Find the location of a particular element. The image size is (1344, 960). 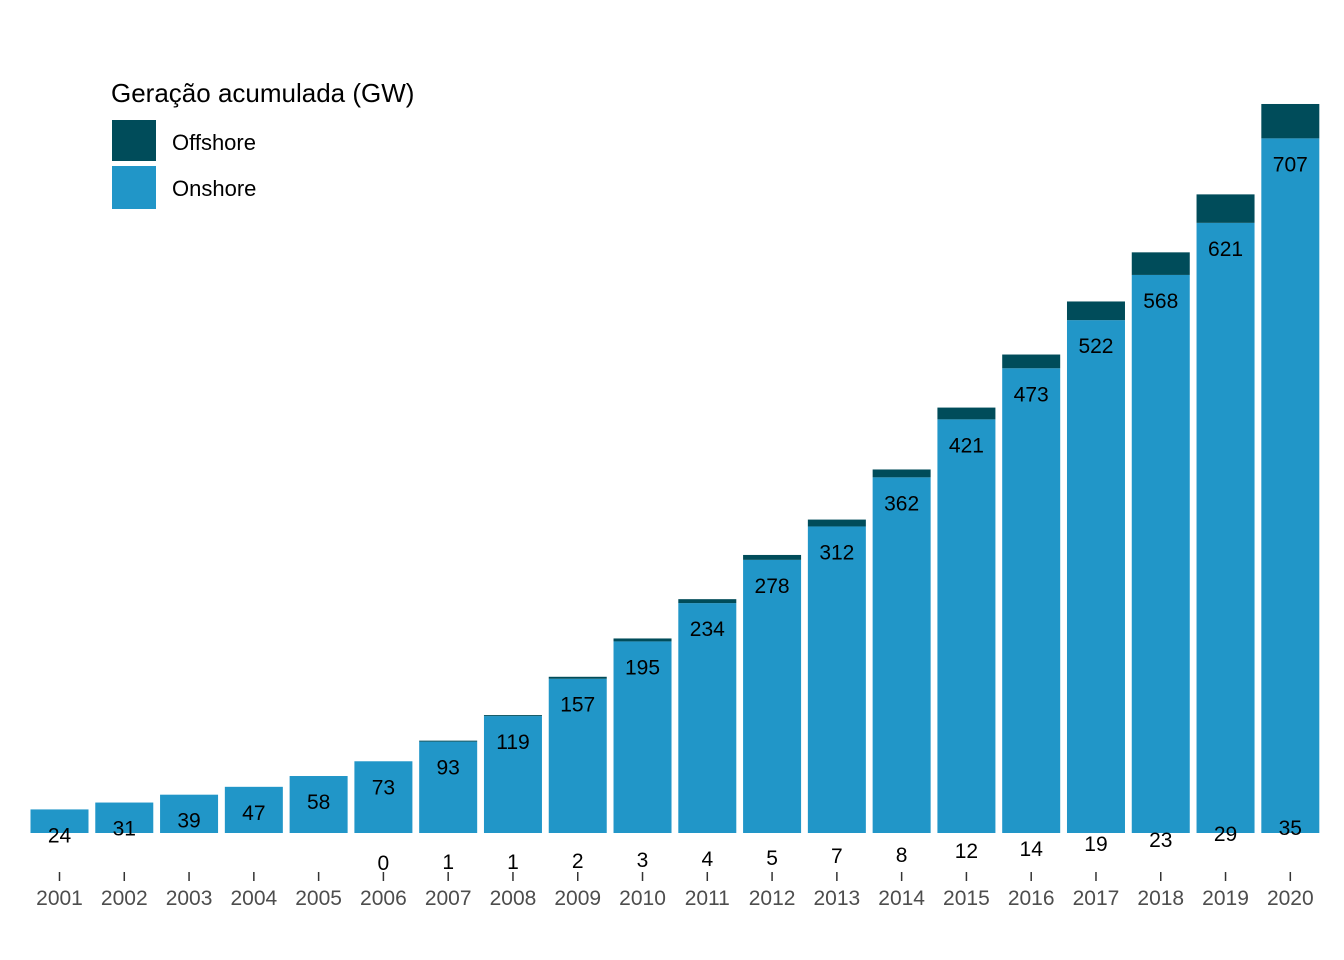

label-onshore-2009: 157 is located at coordinates (577, 705).